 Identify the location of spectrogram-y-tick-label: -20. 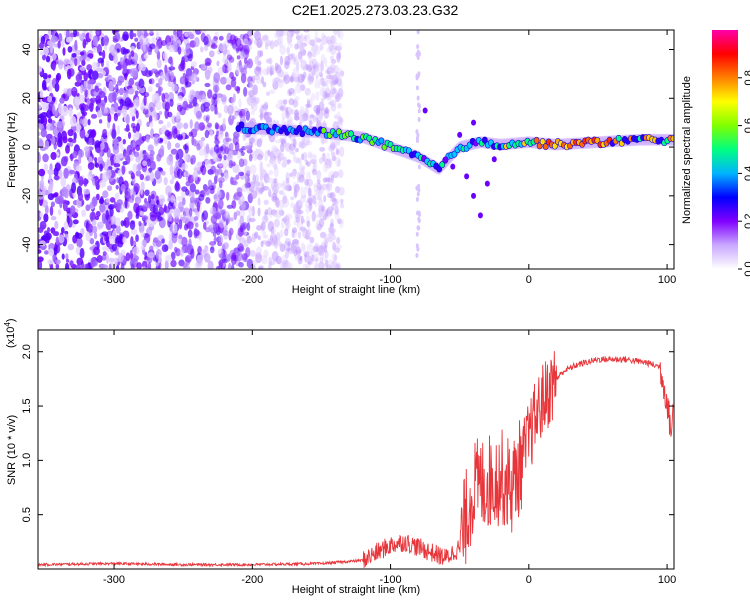
(27, 196).